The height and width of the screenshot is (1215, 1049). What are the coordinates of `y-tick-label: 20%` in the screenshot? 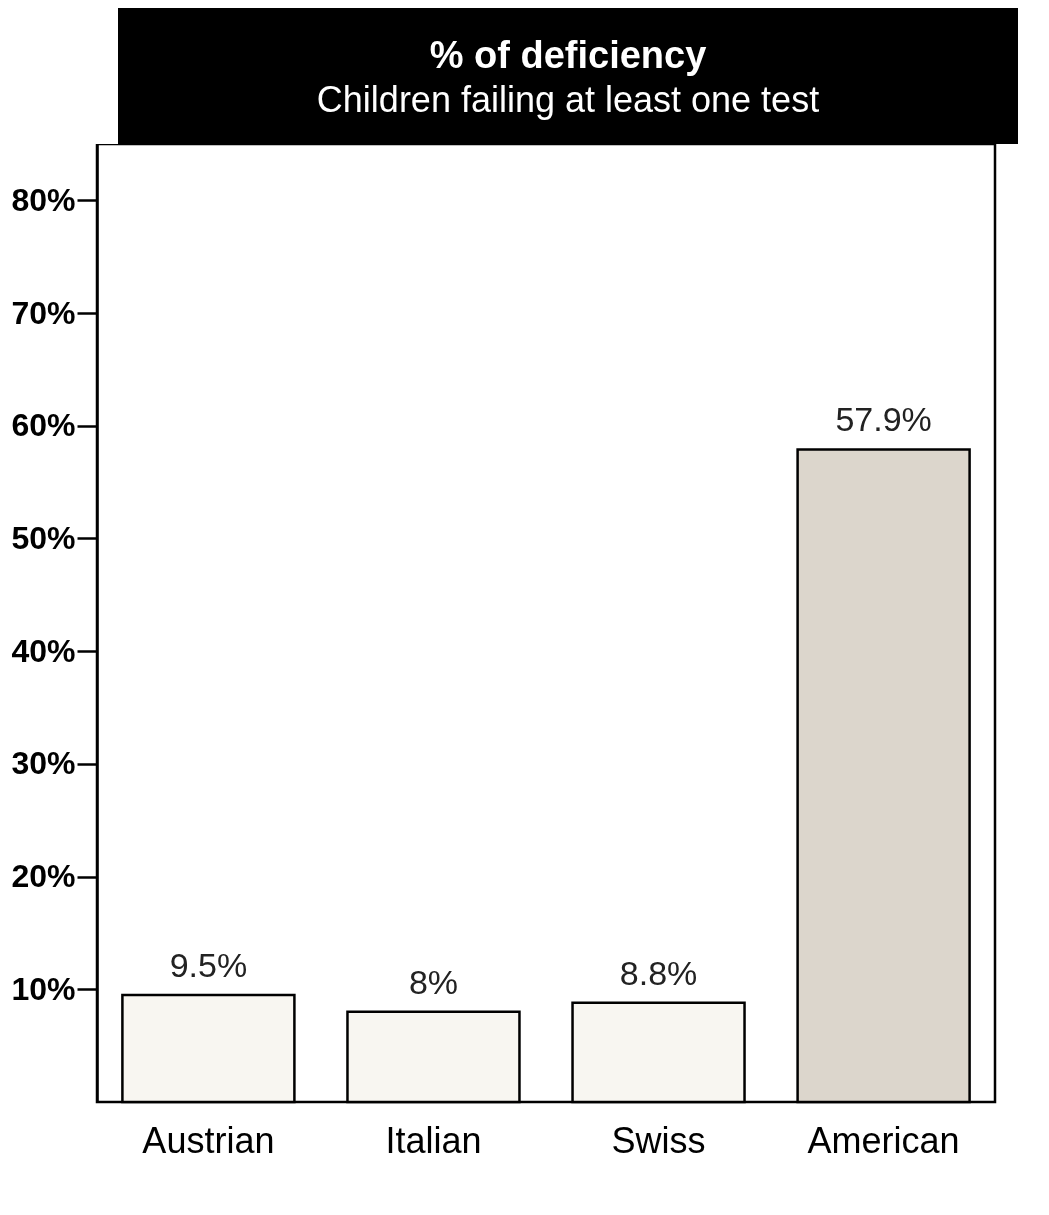 It's located at (43, 876).